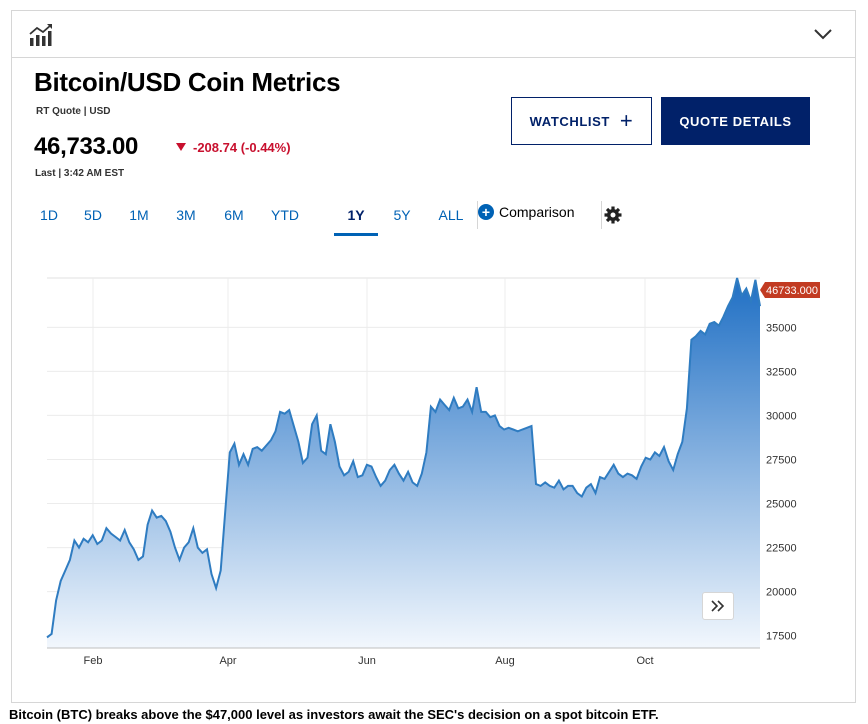  I want to click on last-price: 46,733.00, so click(86, 146).